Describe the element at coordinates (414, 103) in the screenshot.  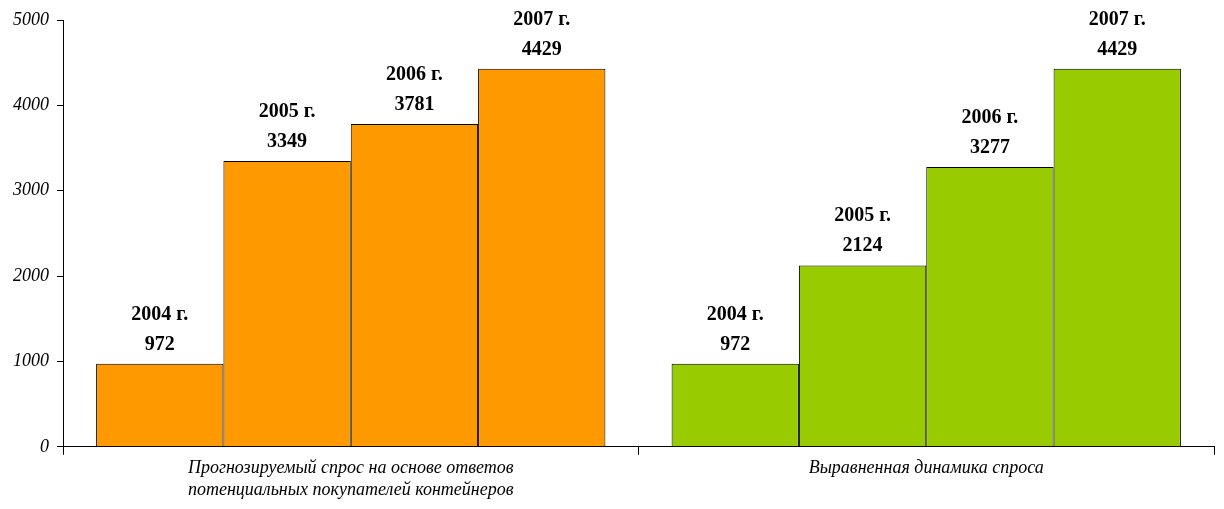
I see `data-label: 3781` at that location.